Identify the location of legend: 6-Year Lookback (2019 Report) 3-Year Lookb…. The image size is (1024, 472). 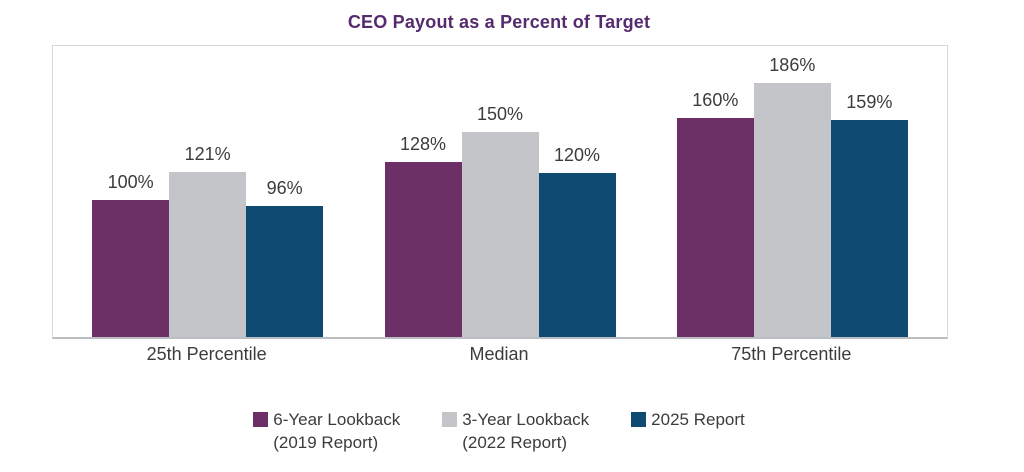
(499, 431).